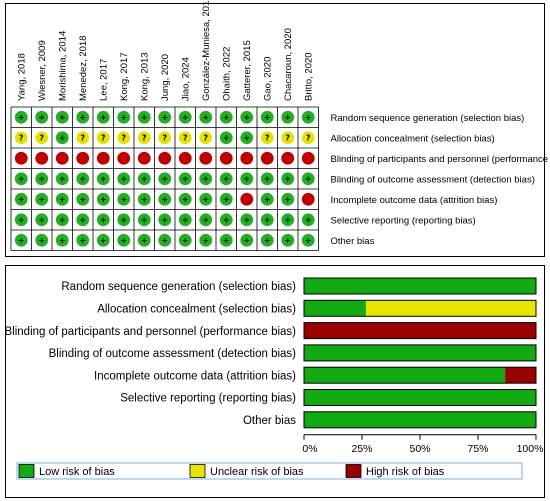  I want to click on bar-segment-high, so click(420, 330).